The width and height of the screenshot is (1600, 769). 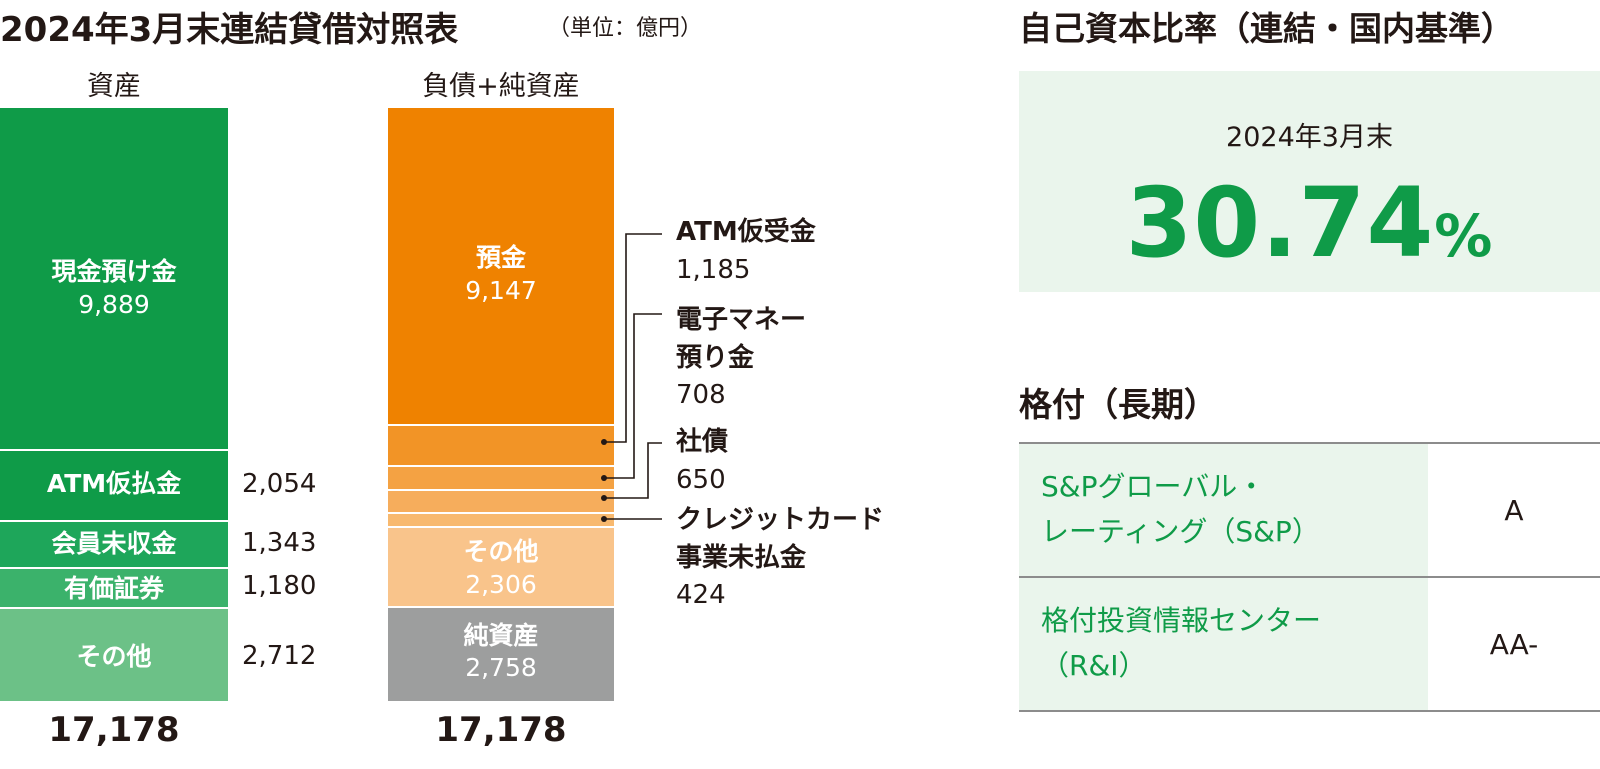 I want to click on liab-segment-bonds, so click(x=501, y=500).